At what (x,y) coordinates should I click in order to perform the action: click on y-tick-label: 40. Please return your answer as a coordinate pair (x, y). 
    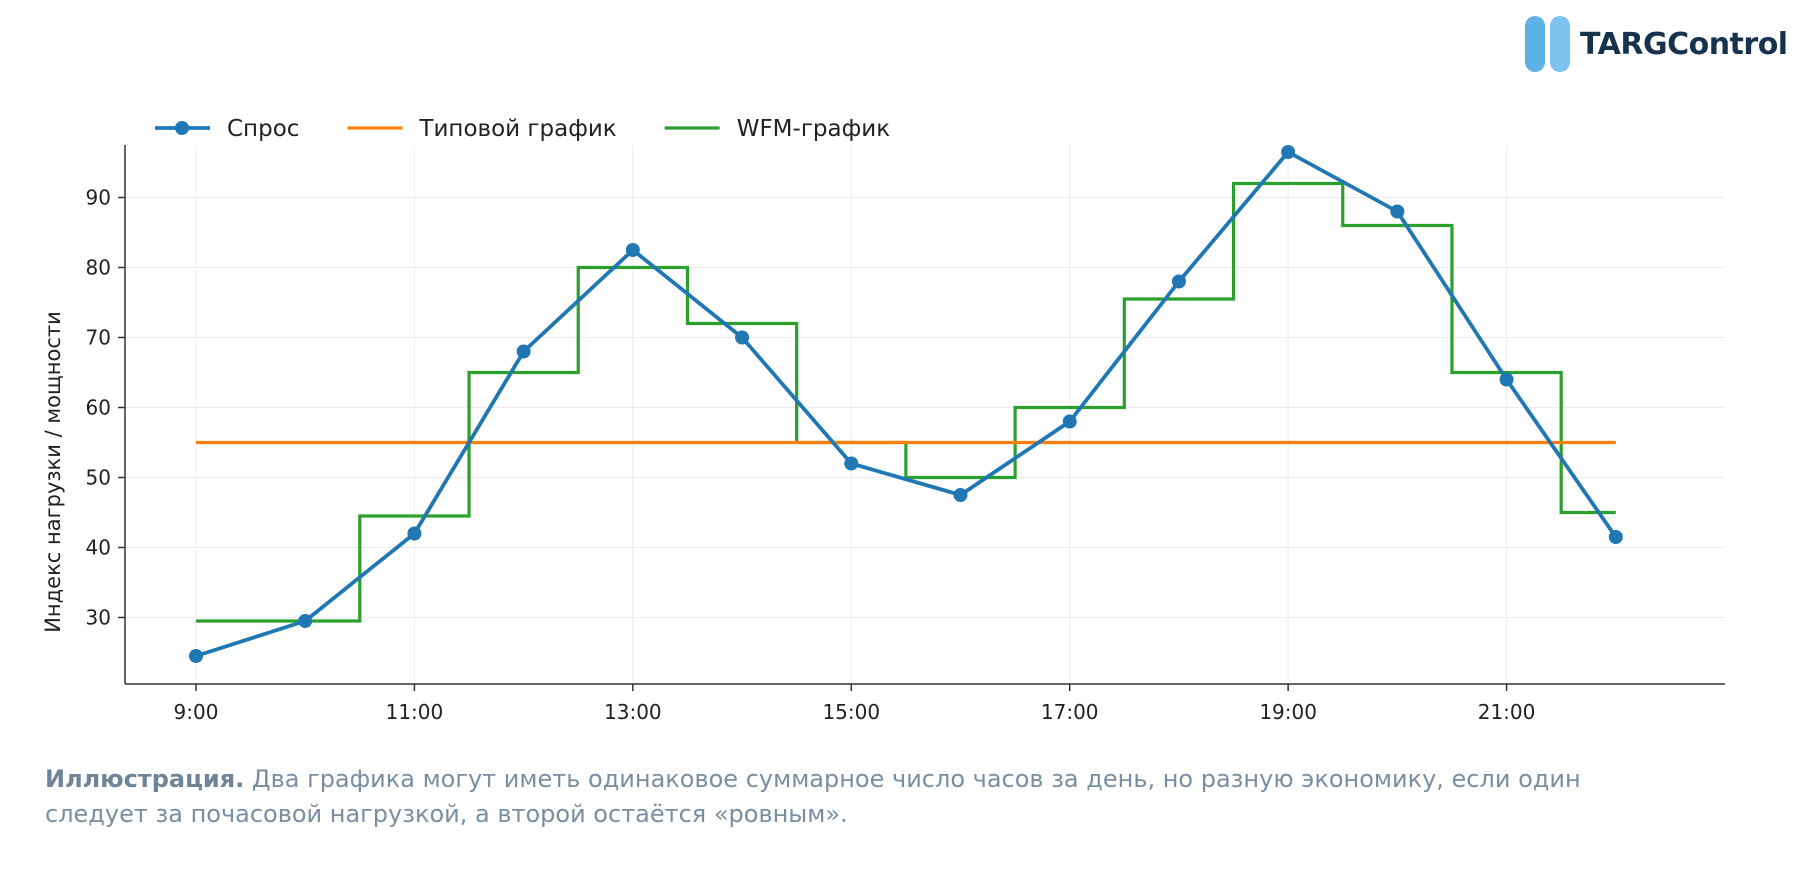
    Looking at the image, I should click on (98, 548).